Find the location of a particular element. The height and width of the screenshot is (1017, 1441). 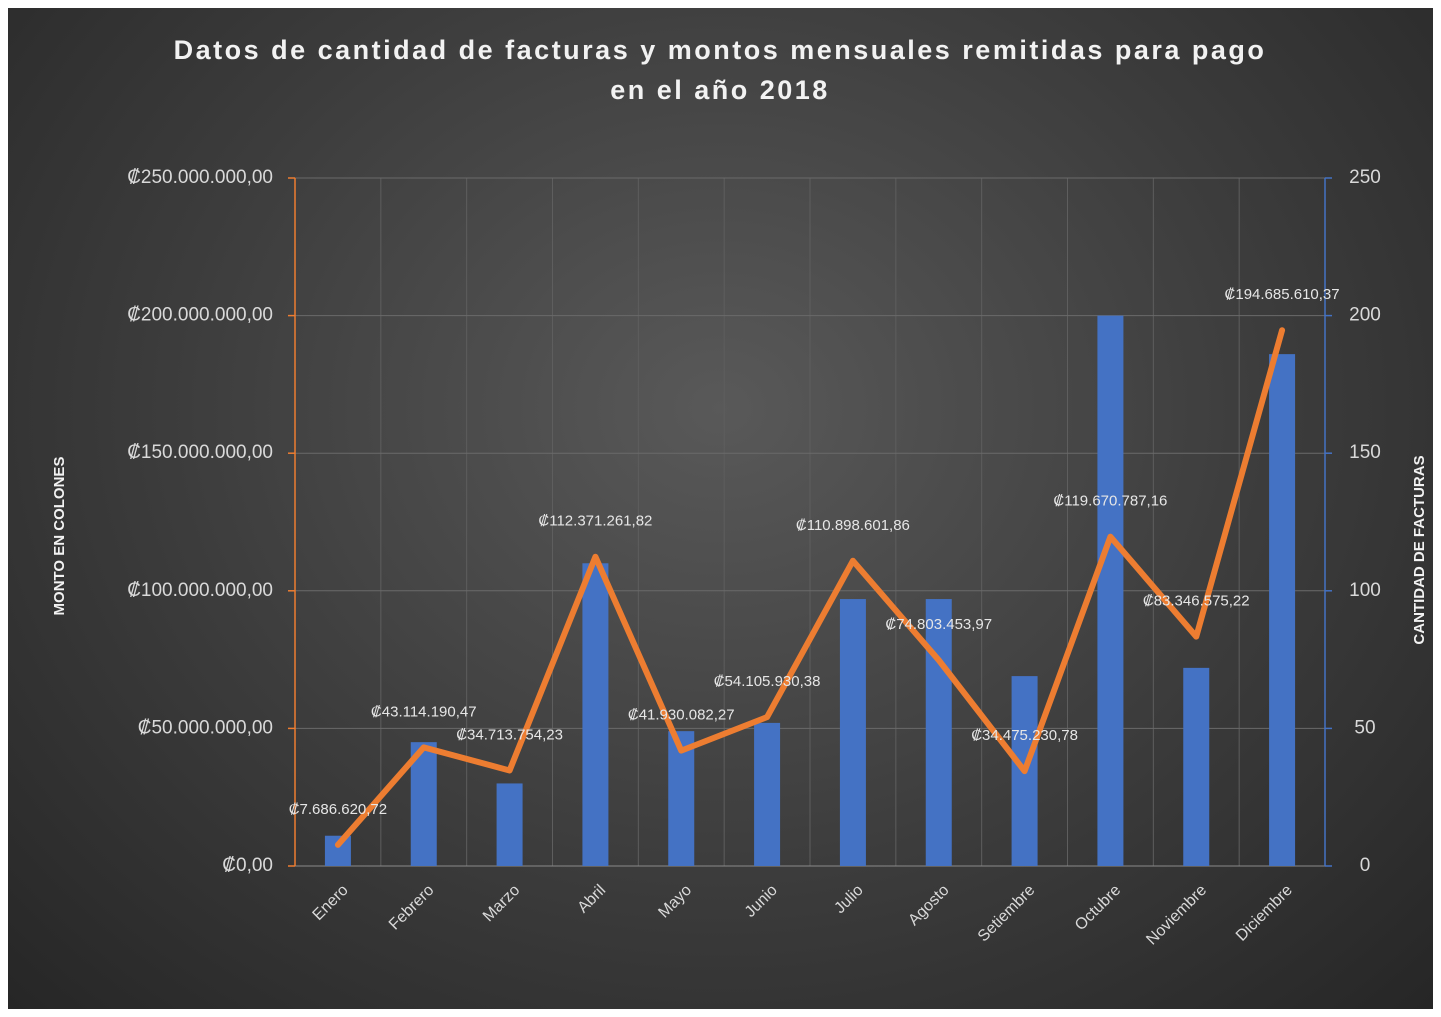

data-label: ₡194.685.610,37 is located at coordinates (1282, 294).